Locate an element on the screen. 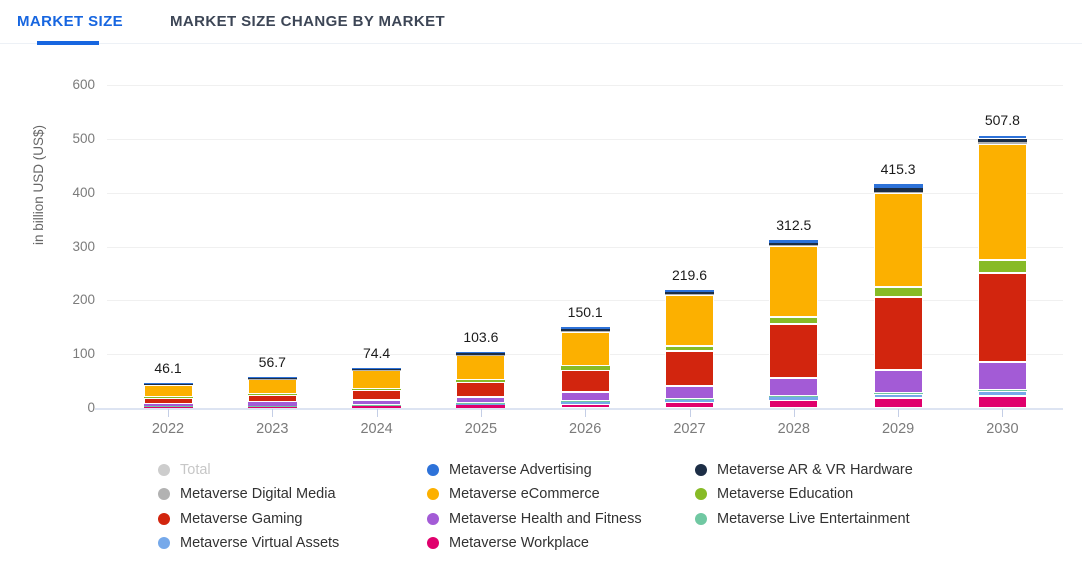 The width and height of the screenshot is (1082, 572). y-tick-label: 500 is located at coordinates (83, 138).